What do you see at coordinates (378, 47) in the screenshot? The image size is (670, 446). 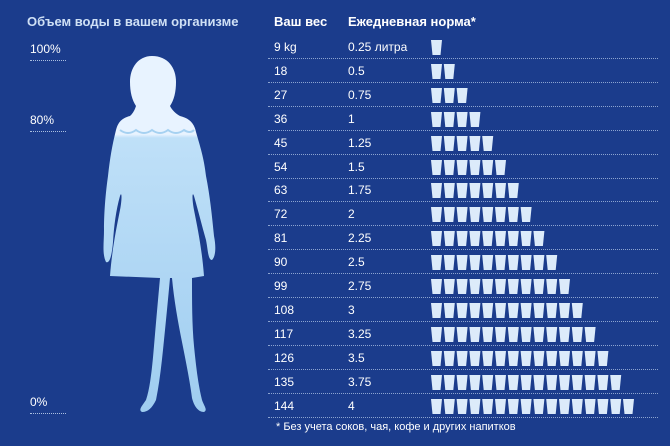 I see `norm-value: 0.25 литра` at bounding box center [378, 47].